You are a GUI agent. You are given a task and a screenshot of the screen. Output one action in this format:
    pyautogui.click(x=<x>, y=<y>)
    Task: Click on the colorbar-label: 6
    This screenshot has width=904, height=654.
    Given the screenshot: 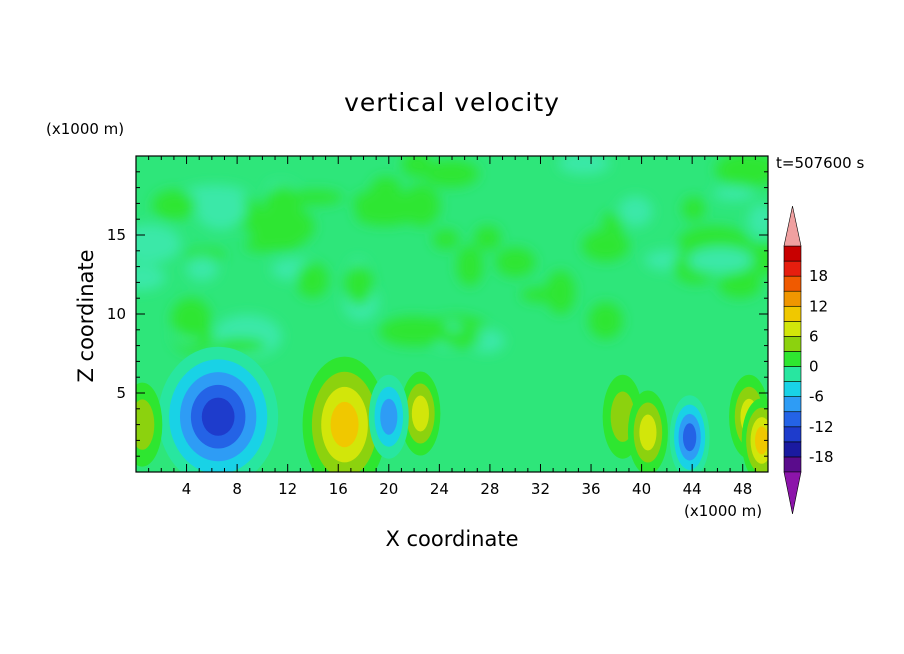 What is the action you would take?
    pyautogui.click(x=814, y=336)
    